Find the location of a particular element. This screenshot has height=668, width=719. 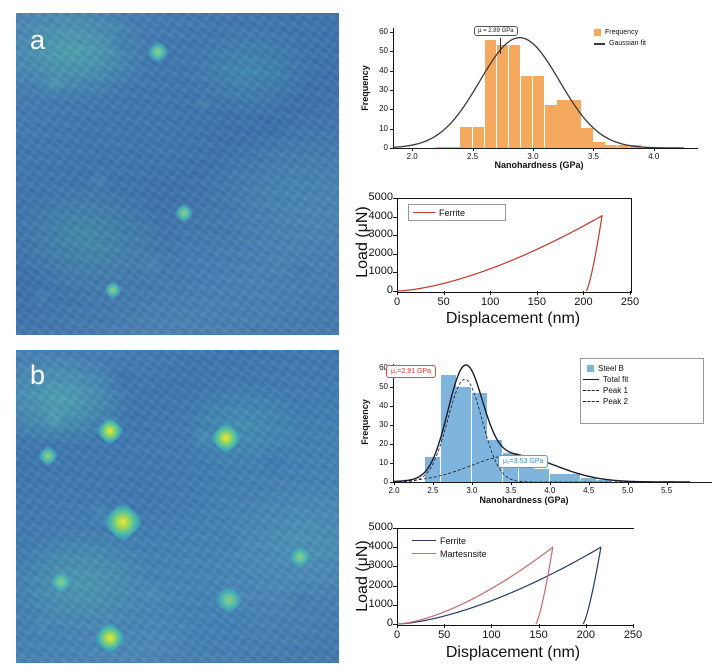

load_a-curves is located at coordinates (499, 253).